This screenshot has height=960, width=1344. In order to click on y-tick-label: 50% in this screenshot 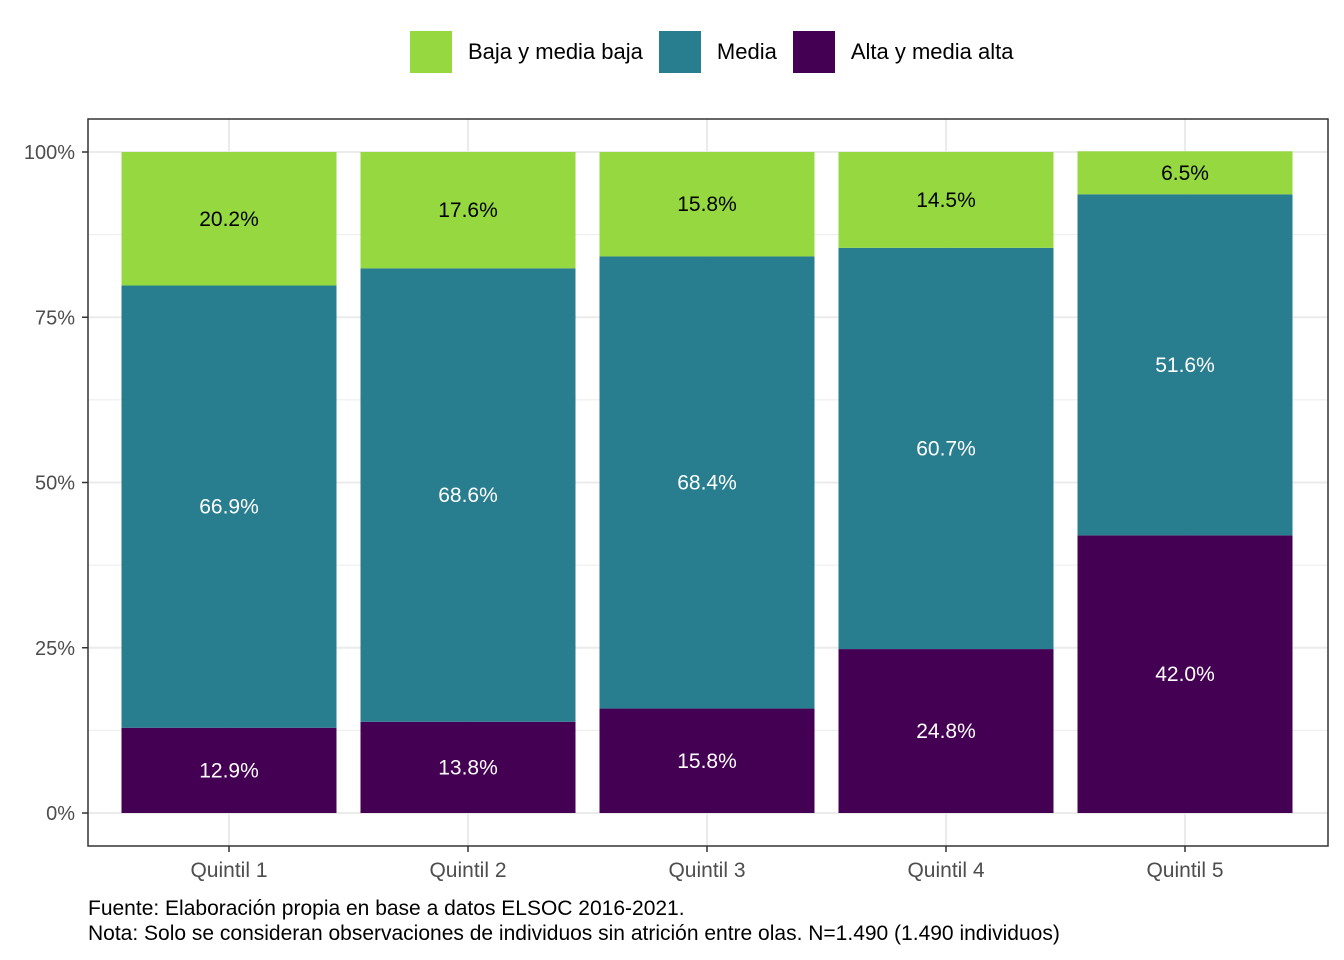, I will do `click(55, 484)`.